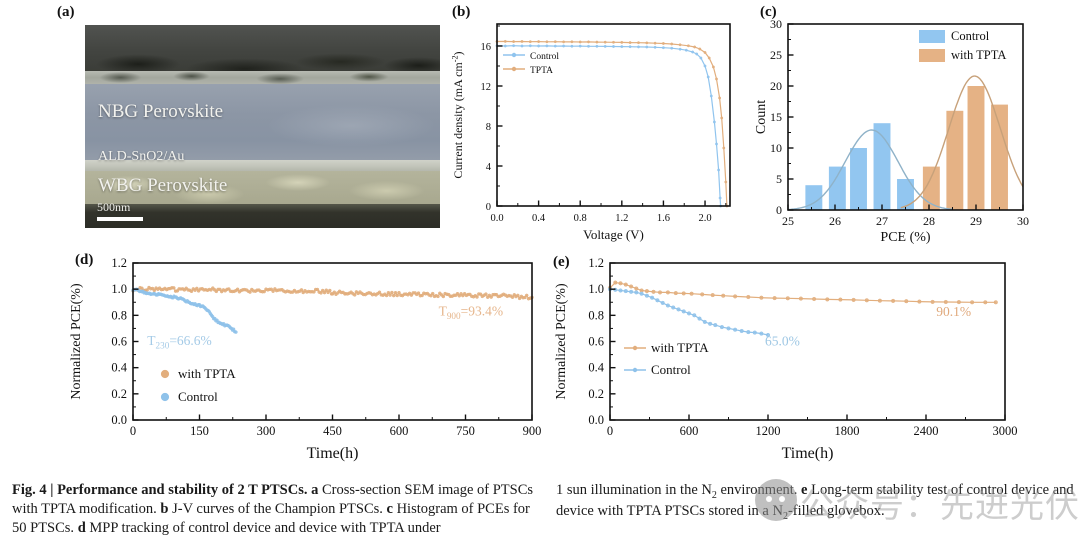  What do you see at coordinates (613, 234) in the screenshot?
I see `svg-text: Voltage (V)` at bounding box center [613, 234].